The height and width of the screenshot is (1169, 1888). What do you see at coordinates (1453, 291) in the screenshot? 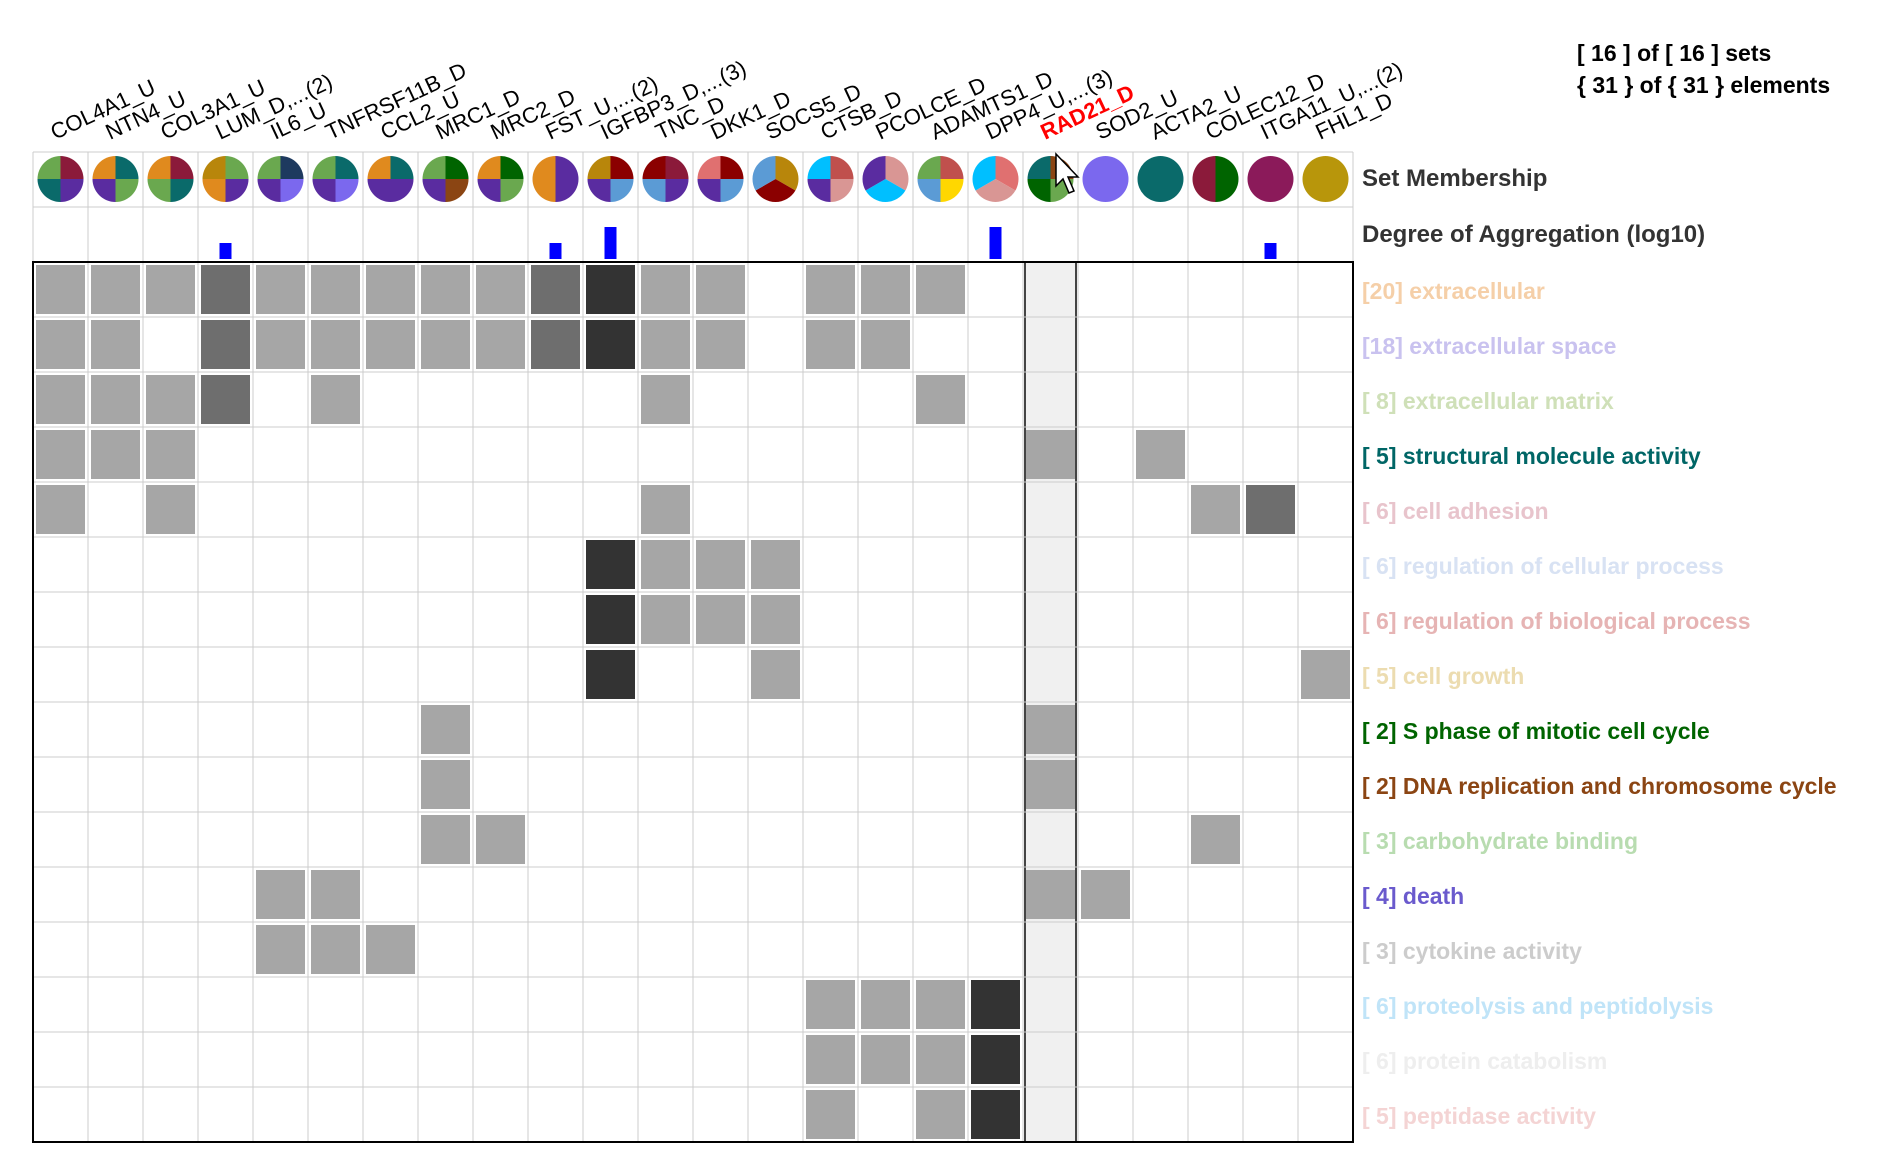
I see `set-label: [20] extracellular` at bounding box center [1453, 291].